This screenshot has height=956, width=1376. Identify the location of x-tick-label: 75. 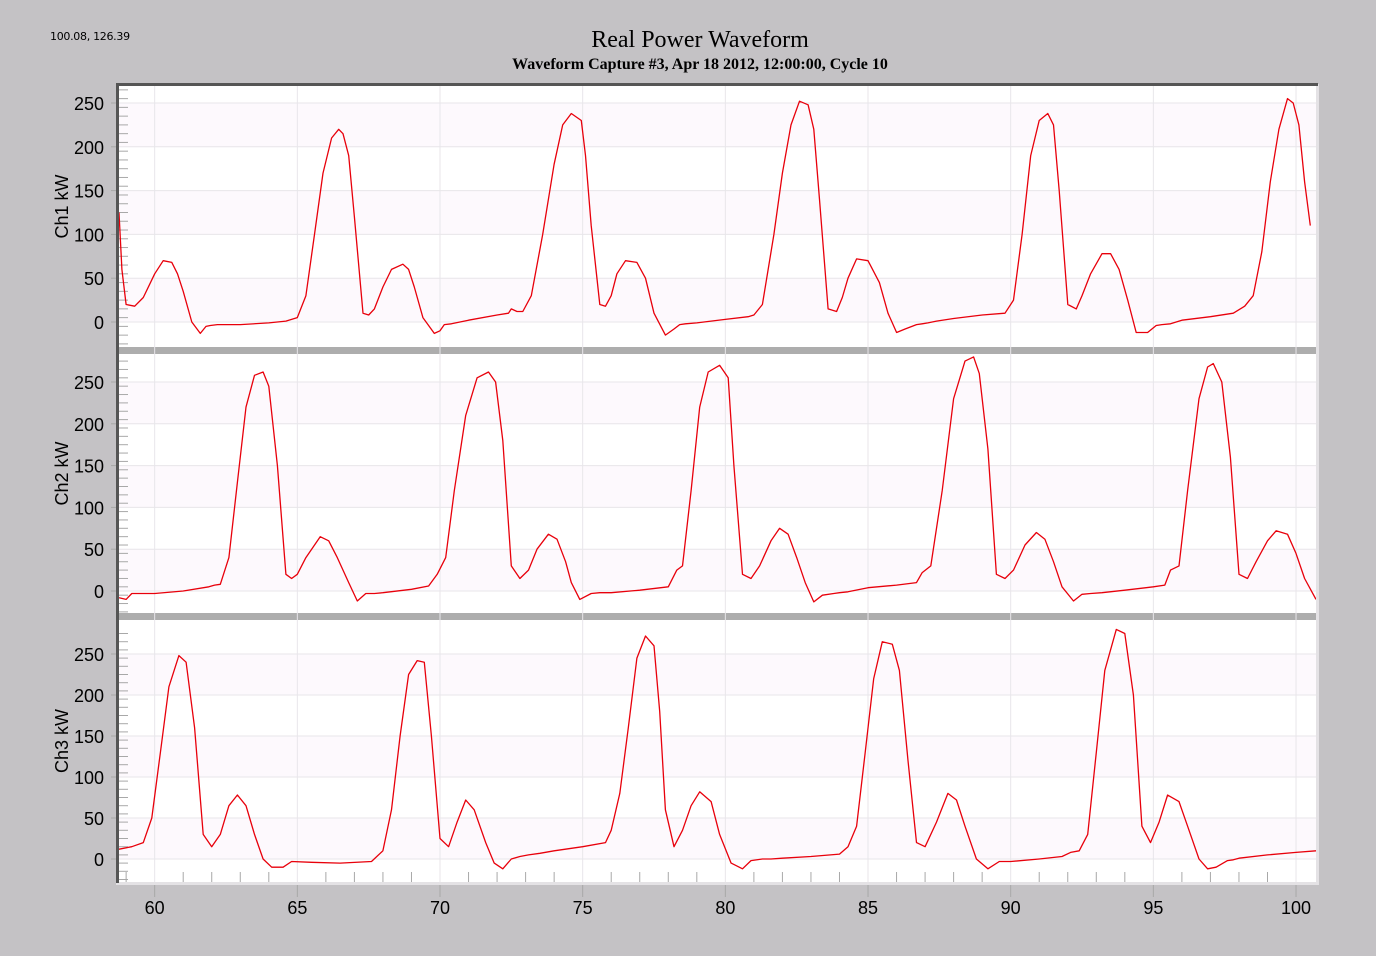
(583, 908).